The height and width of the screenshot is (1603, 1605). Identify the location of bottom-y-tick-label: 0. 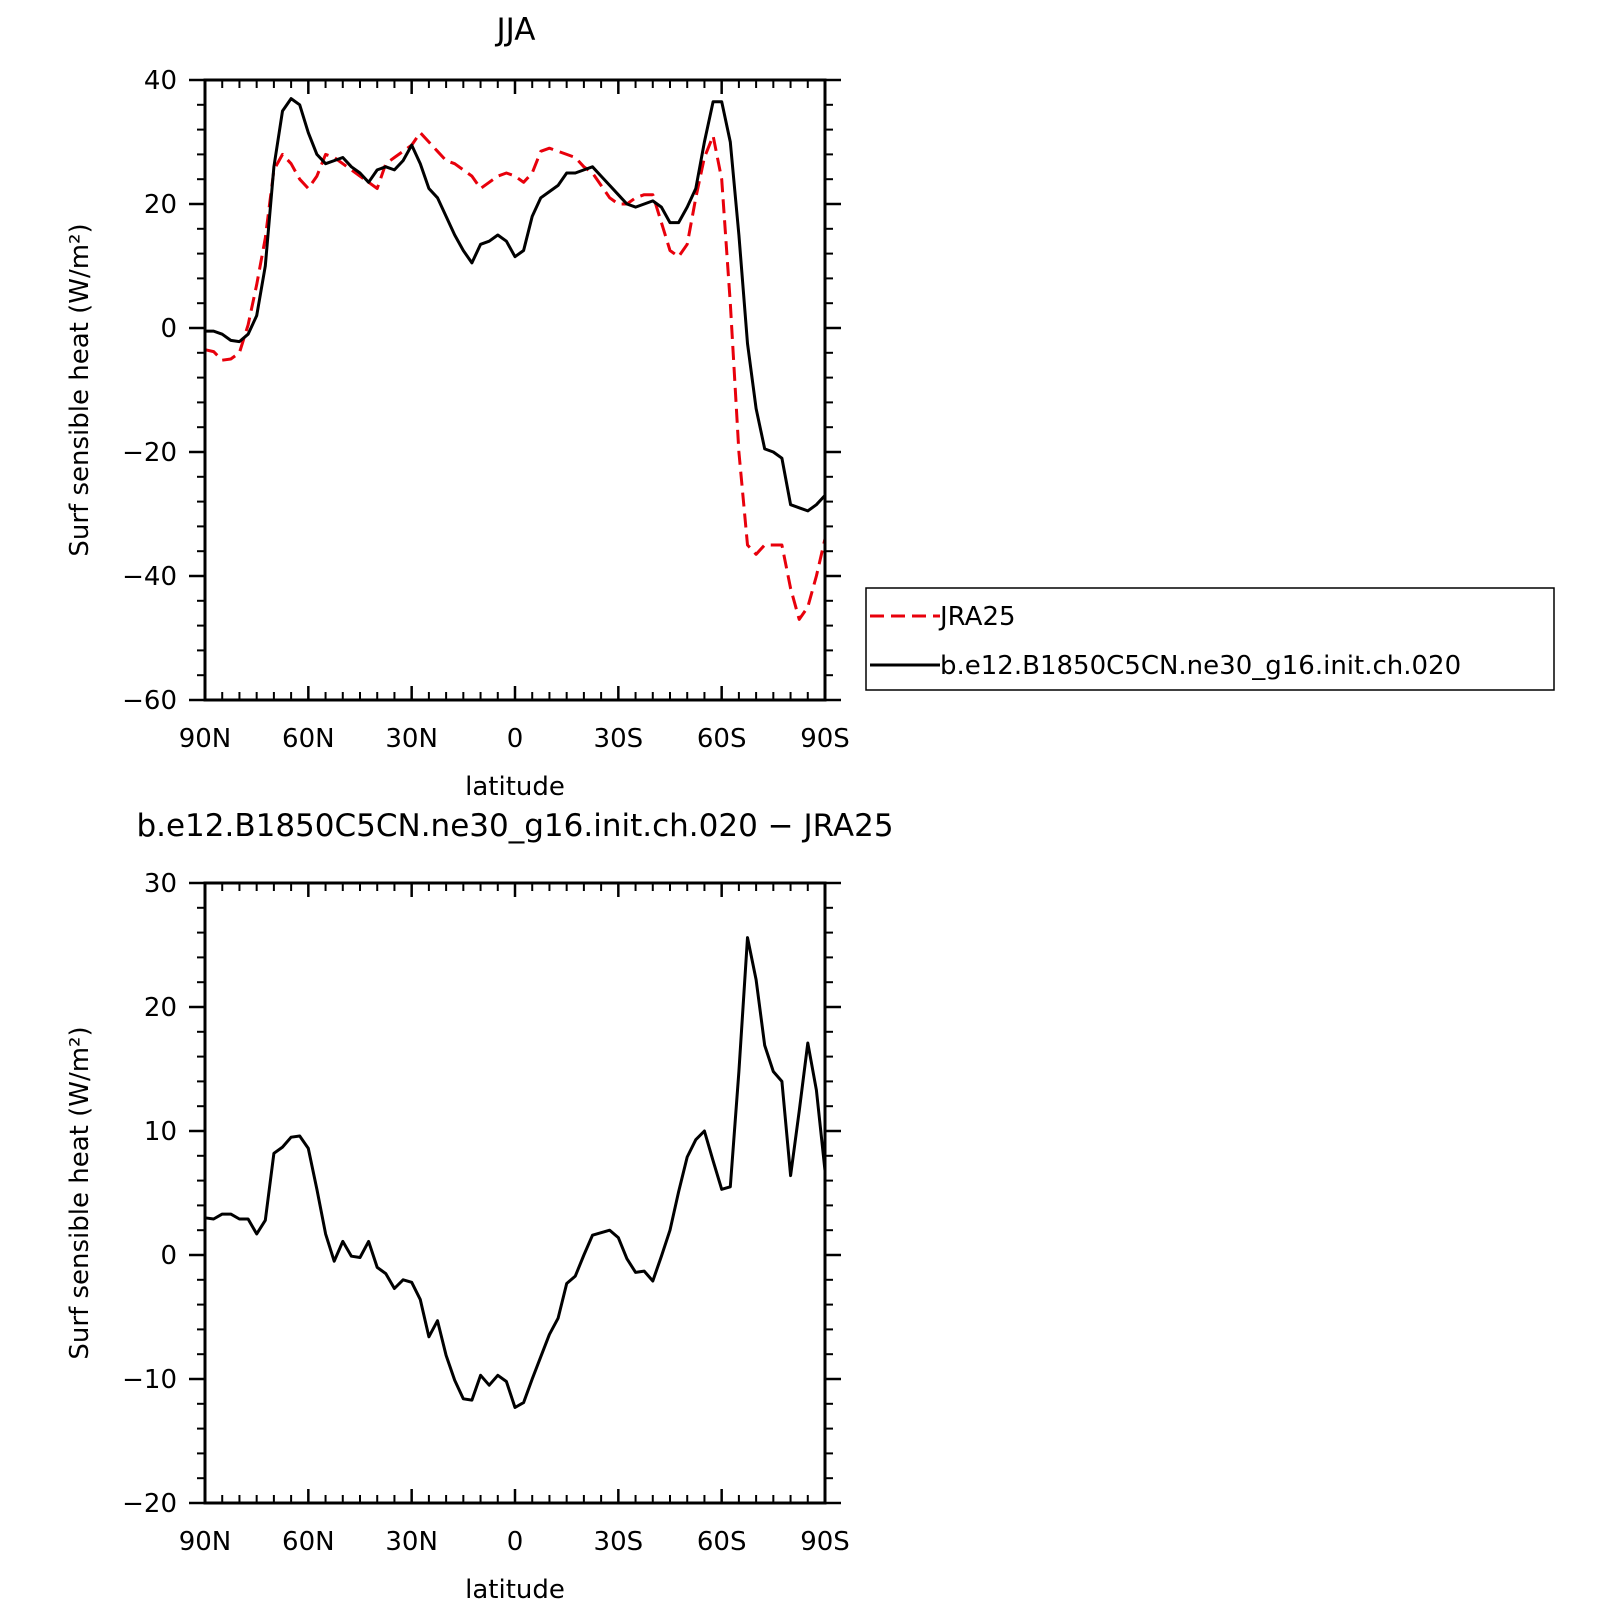
(168, 1256).